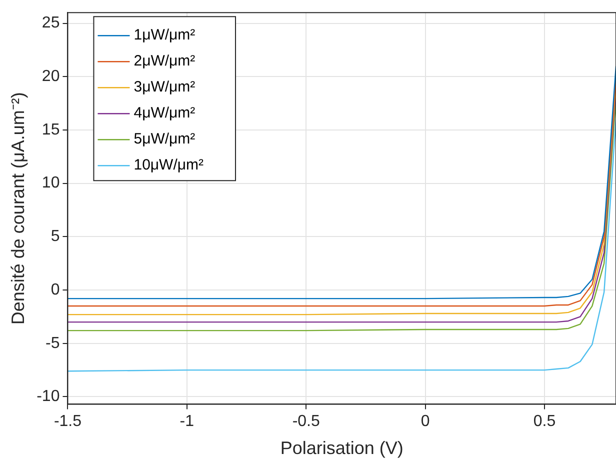  I want to click on x-tick-label: -1, so click(187, 421).